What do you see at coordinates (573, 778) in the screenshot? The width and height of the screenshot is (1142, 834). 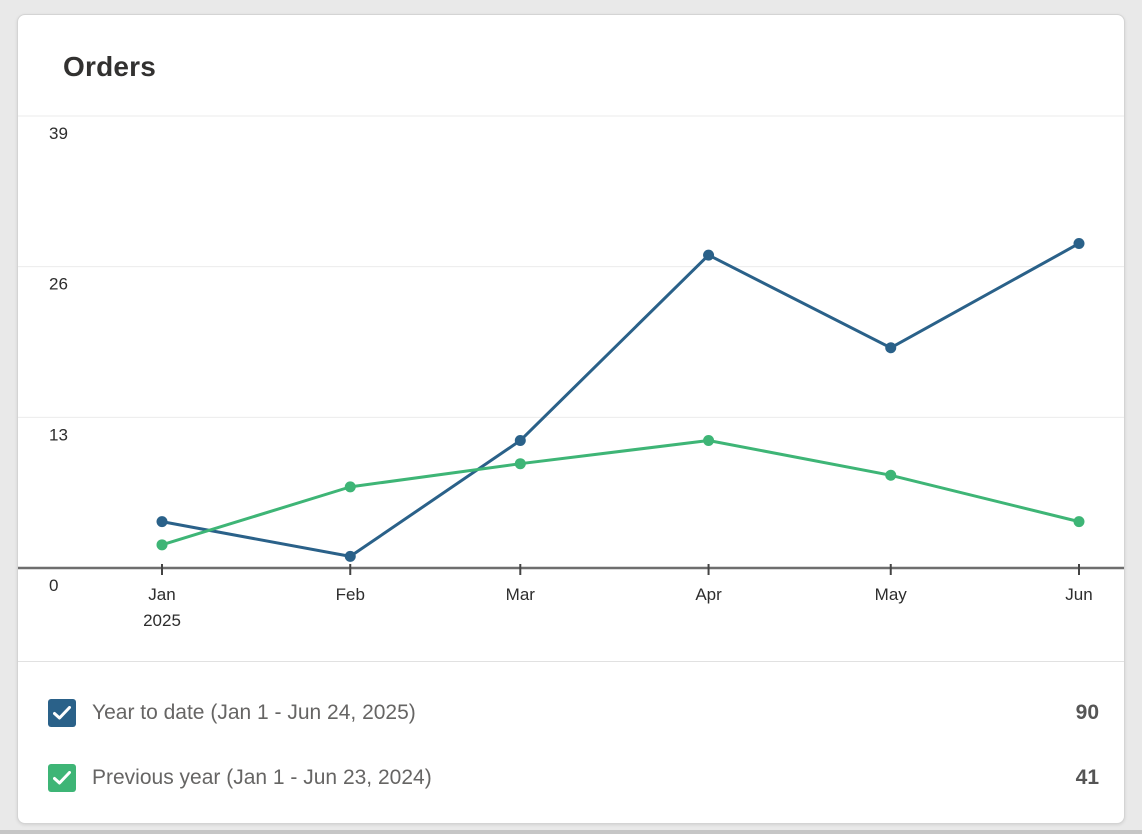 I see `legend-item-previous-year: Previous year (Jan 1 - Jun 23, 2024) 41` at bounding box center [573, 778].